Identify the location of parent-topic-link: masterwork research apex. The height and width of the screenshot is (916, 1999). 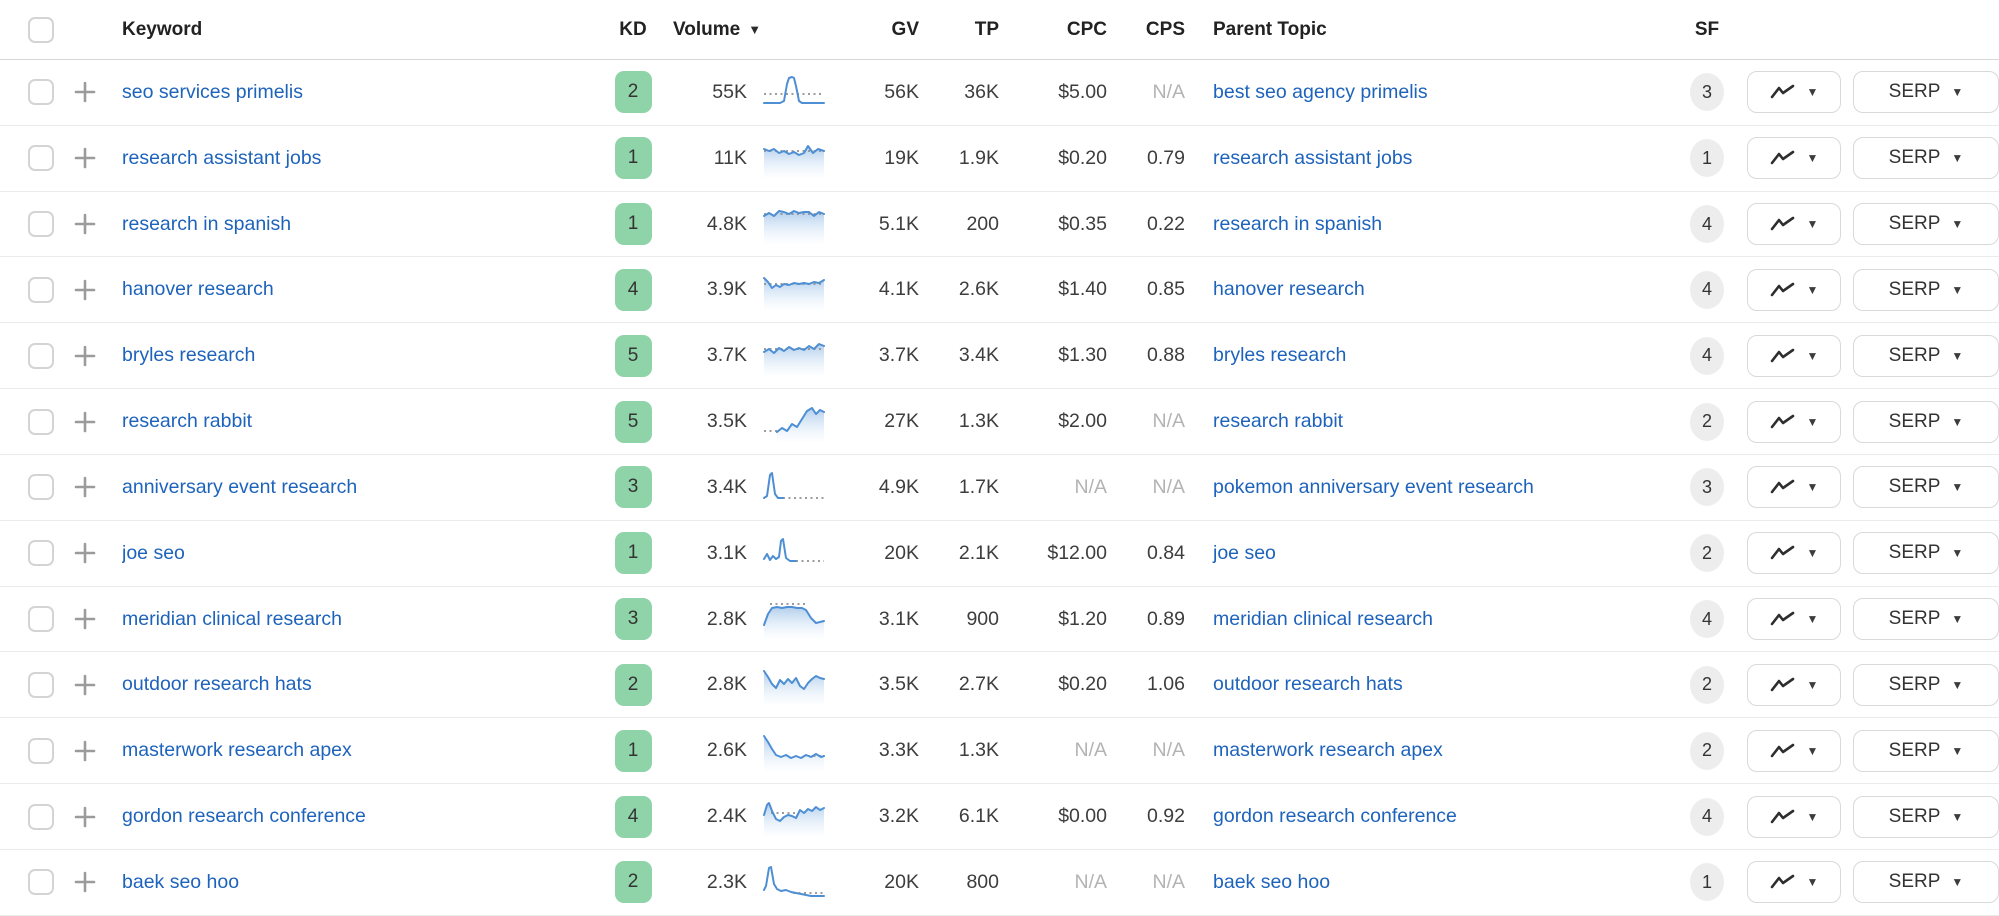
(1328, 750).